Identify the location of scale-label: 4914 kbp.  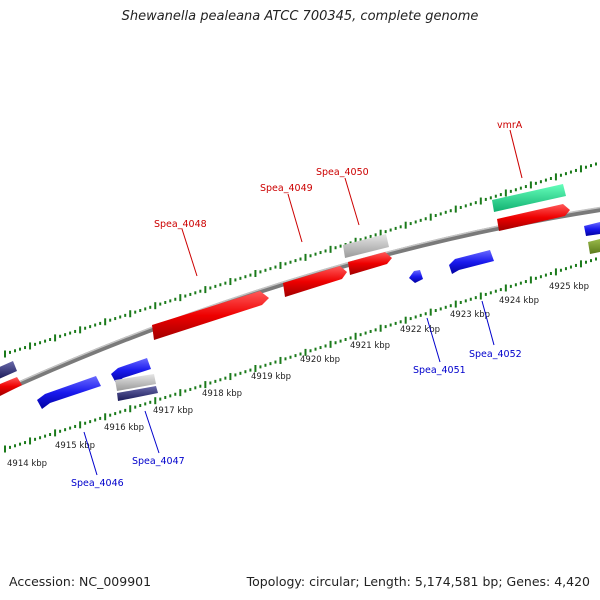
(27, 464).